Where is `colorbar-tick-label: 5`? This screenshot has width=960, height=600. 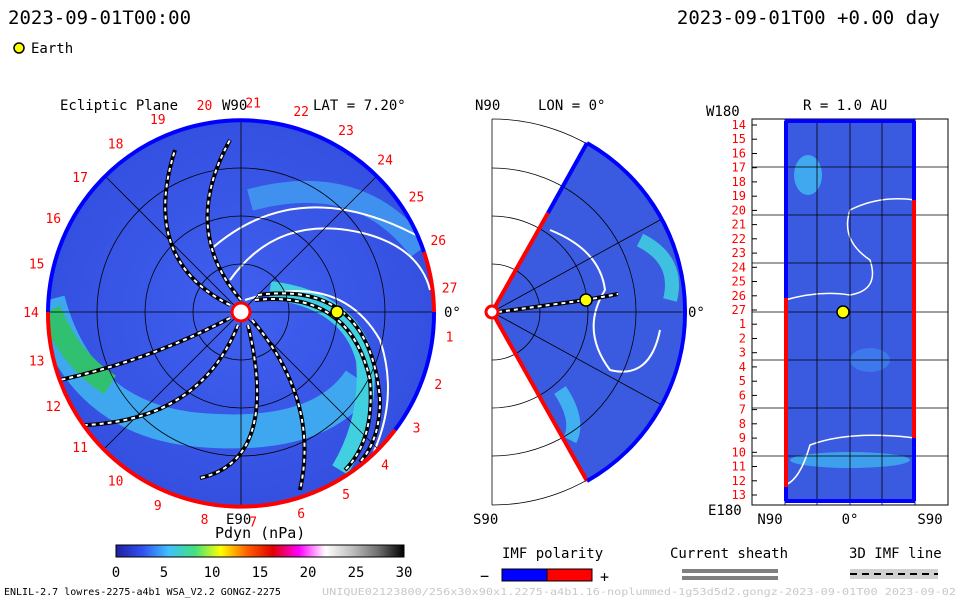 colorbar-tick-label: 5 is located at coordinates (164, 573).